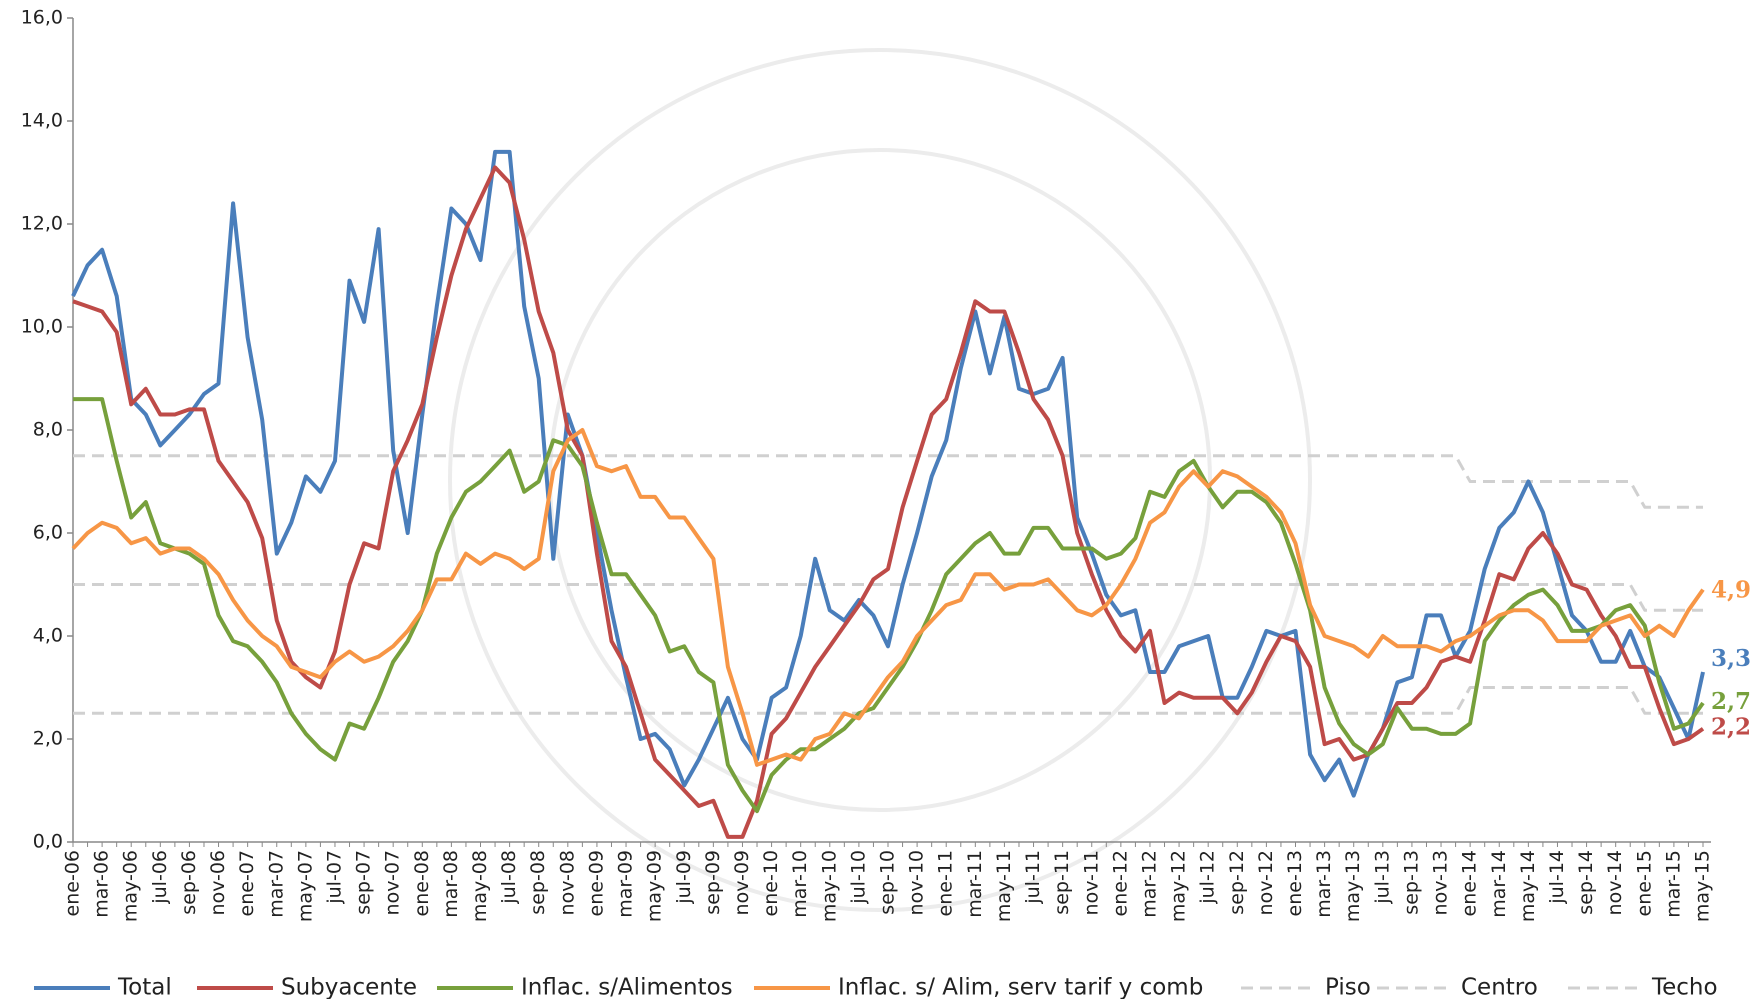 Image resolution: width=1760 pixels, height=999 pixels. What do you see at coordinates (1684, 987) in the screenshot?
I see `legend-label: Techo` at bounding box center [1684, 987].